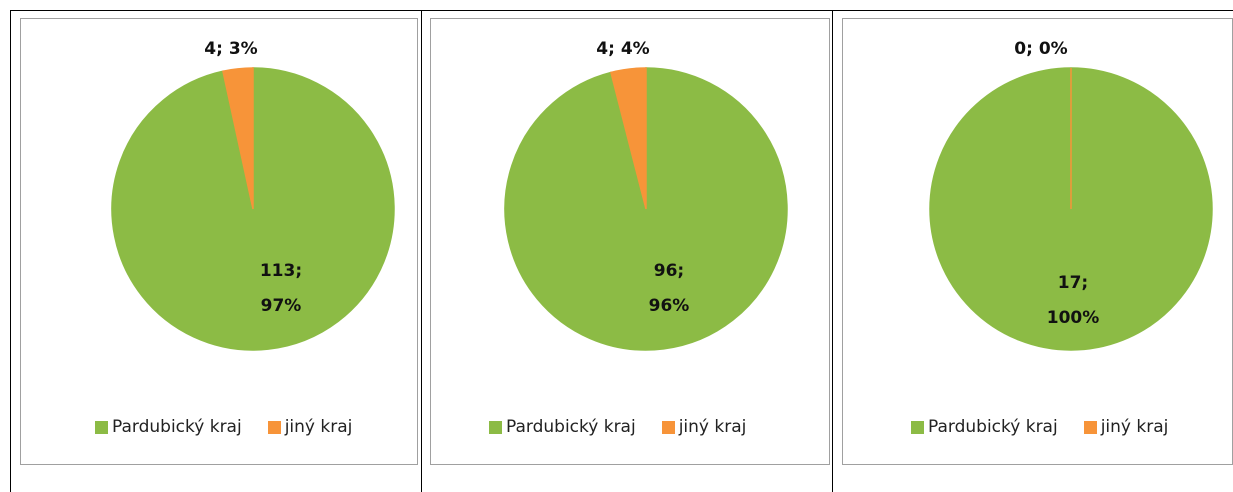 The width and height of the screenshot is (1233, 492). What do you see at coordinates (669, 288) in the screenshot?
I see `data-label: 96; 96%` at bounding box center [669, 288].